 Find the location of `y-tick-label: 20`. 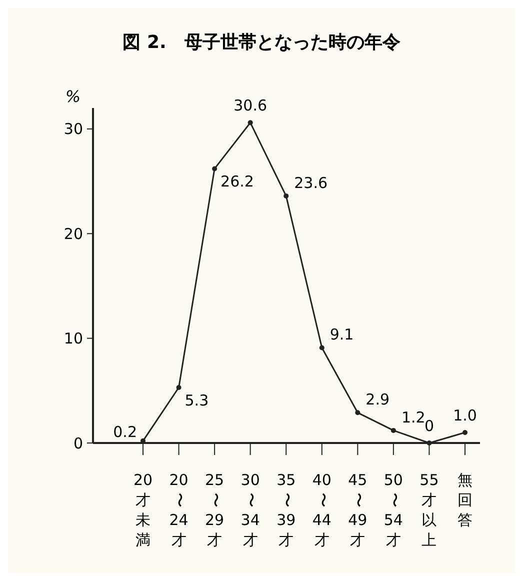

y-tick-label: 20 is located at coordinates (73, 233).